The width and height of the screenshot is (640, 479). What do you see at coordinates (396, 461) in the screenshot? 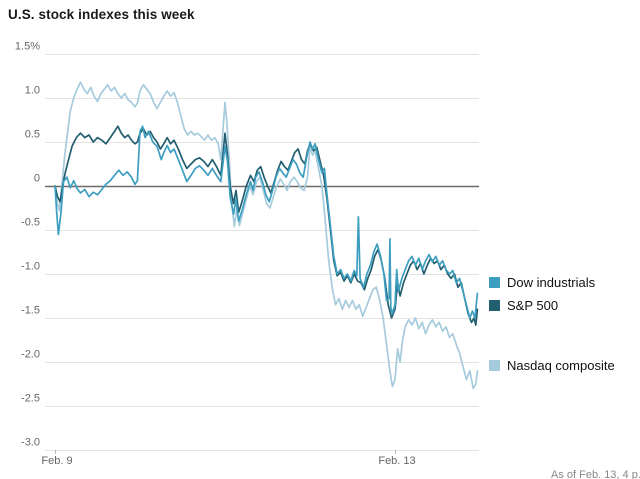
I see `x-axis-tick-label: Feb. 13` at bounding box center [396, 461].